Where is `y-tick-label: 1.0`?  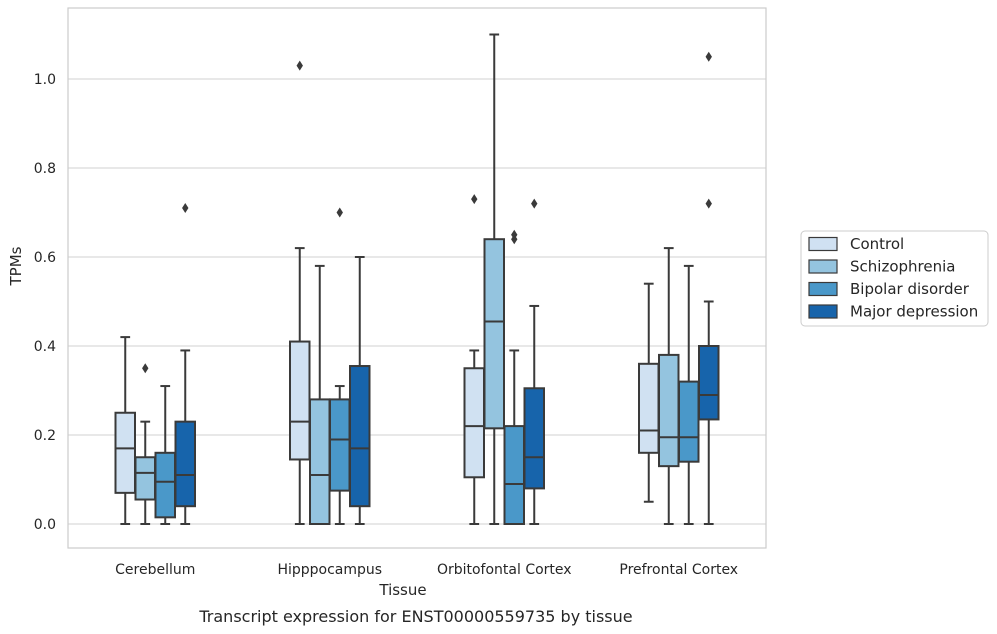 y-tick-label: 1.0 is located at coordinates (45, 80).